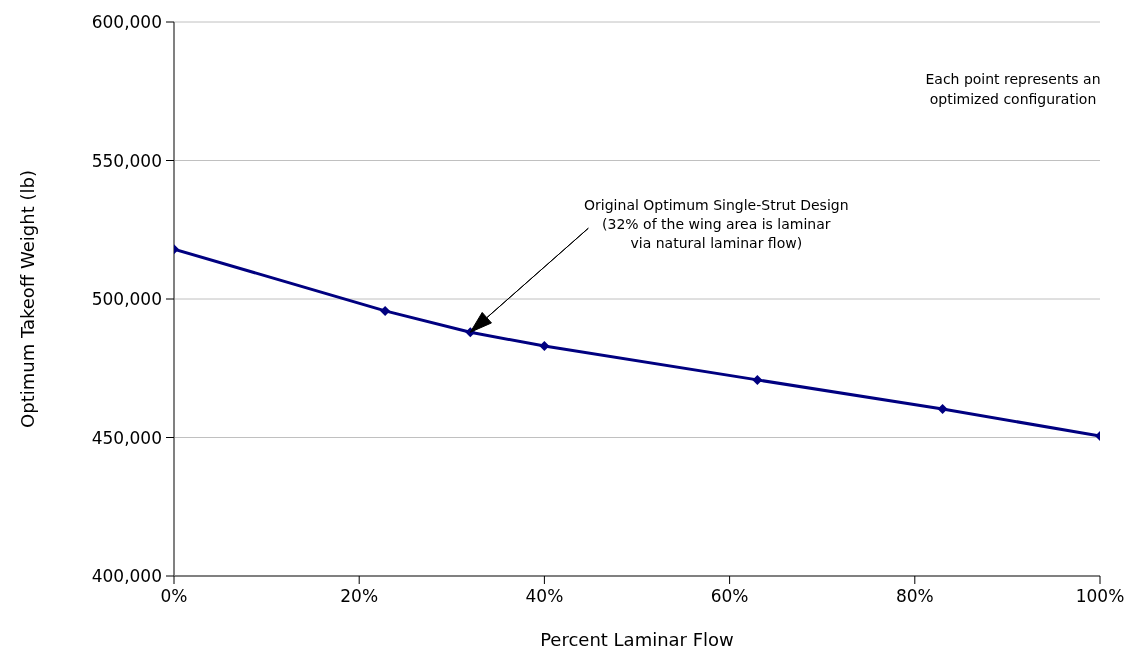 The width and height of the screenshot is (1140, 669). What do you see at coordinates (126, 576) in the screenshot?
I see `y-tick-label: 400,000` at bounding box center [126, 576].